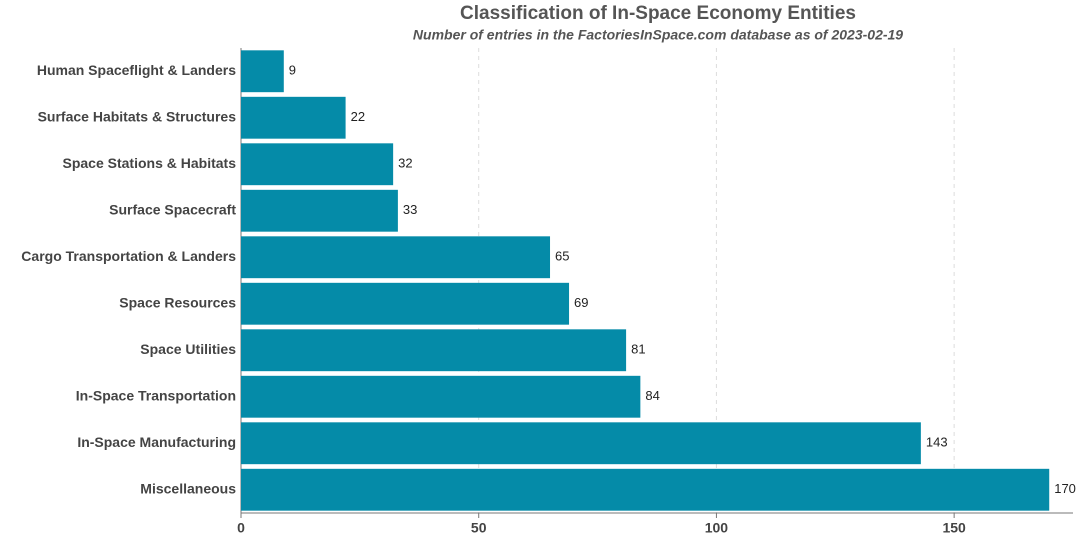 The image size is (1080, 540). Describe the element at coordinates (954, 528) in the screenshot. I see `x-tick-label: 150` at that location.